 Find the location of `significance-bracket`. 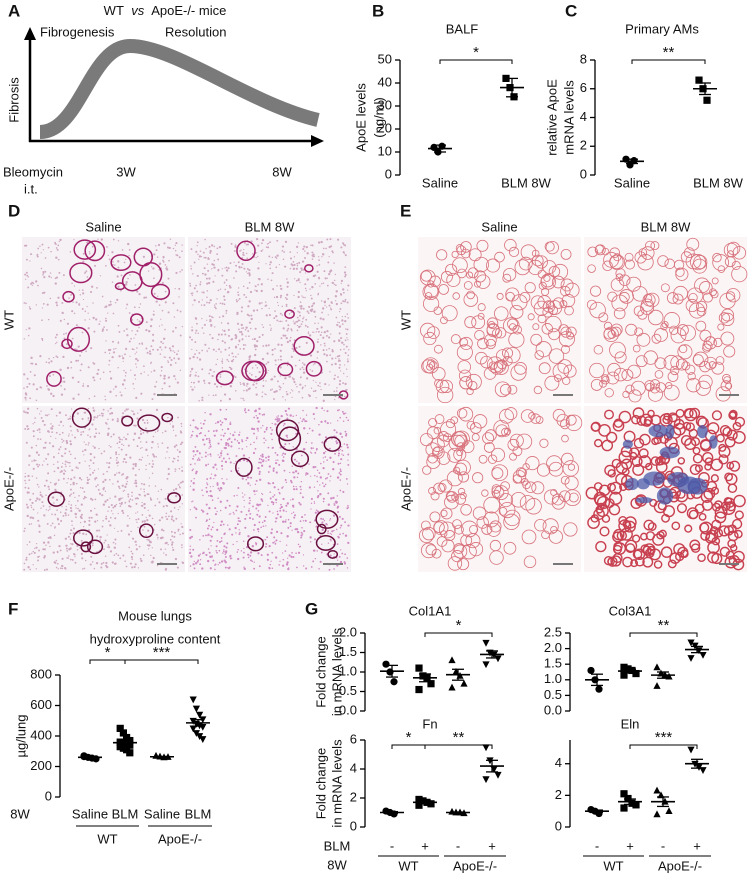

significance-bracket is located at coordinates (458, 746).